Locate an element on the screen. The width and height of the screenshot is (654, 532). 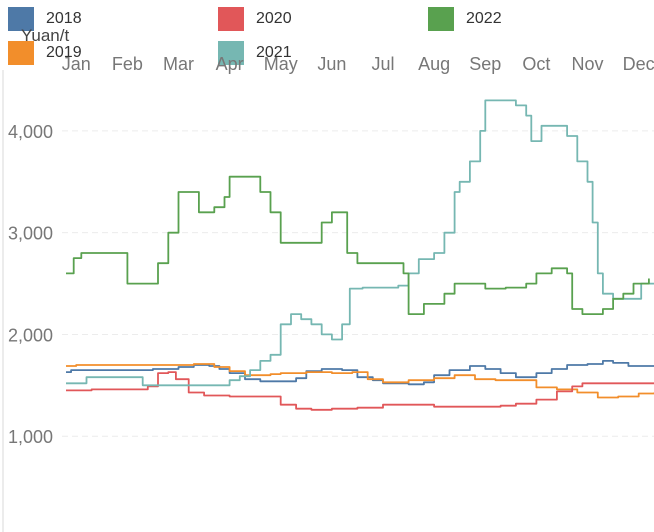
legend-label-2022: 2022 is located at coordinates (484, 18).